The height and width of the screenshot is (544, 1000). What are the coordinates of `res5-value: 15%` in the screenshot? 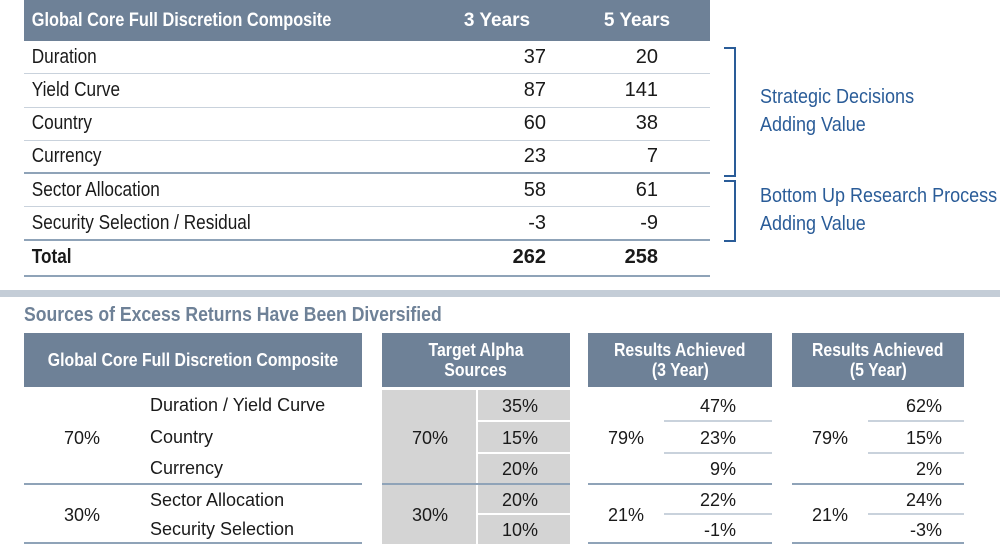 It's located at (923, 438).